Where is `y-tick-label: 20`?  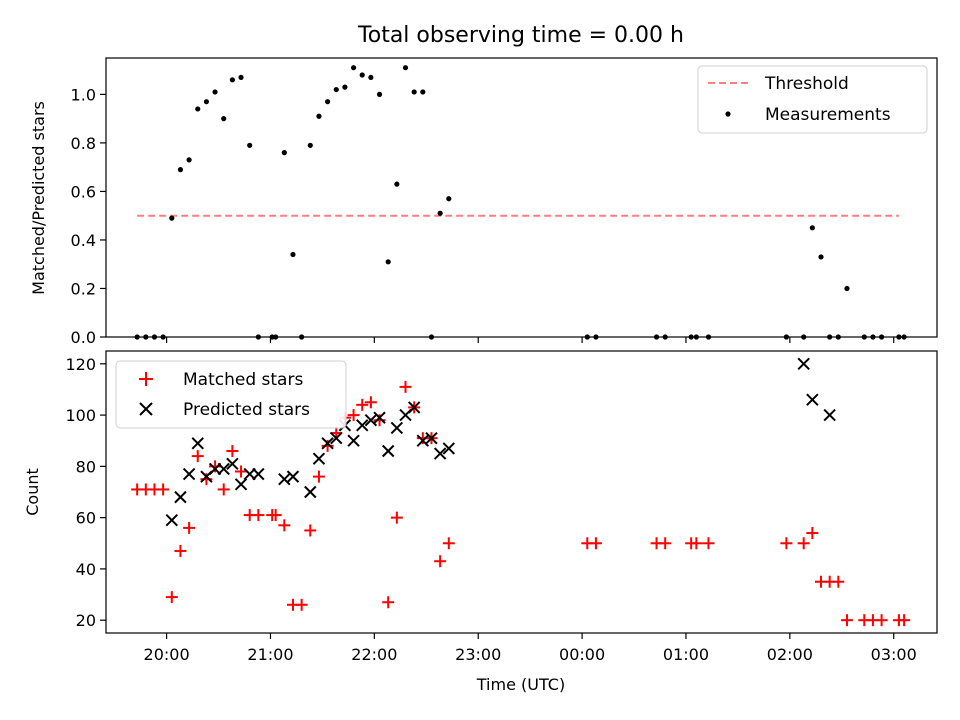
y-tick-label: 20 is located at coordinates (86, 620).